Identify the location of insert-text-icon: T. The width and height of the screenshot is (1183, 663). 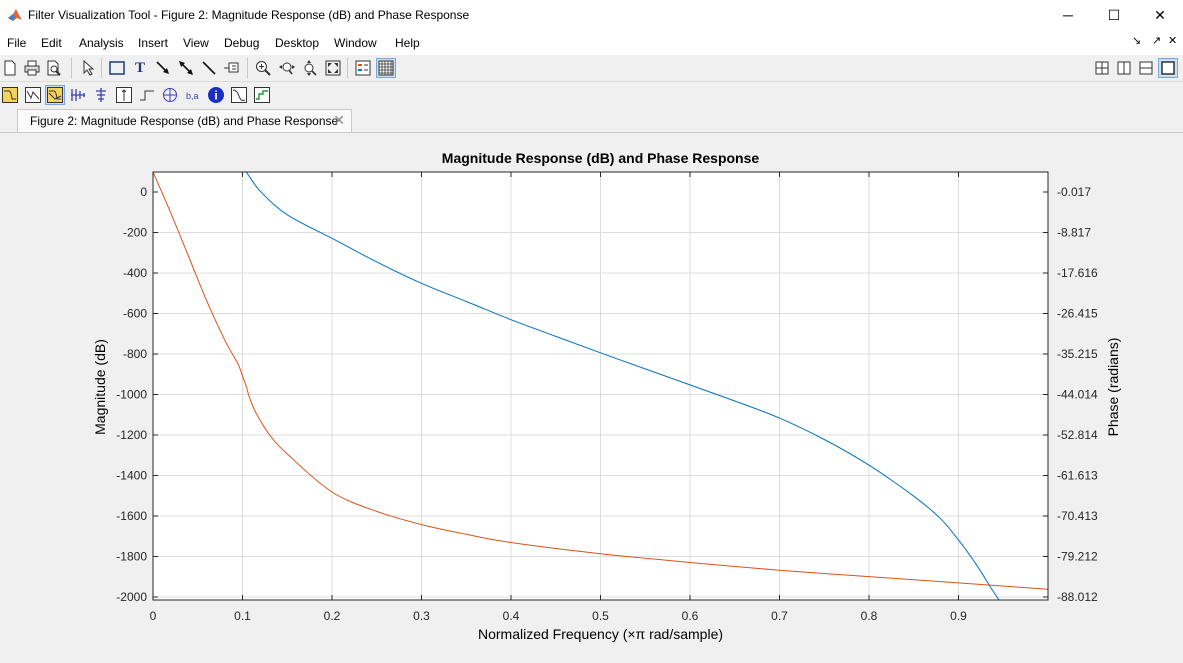
(139, 67).